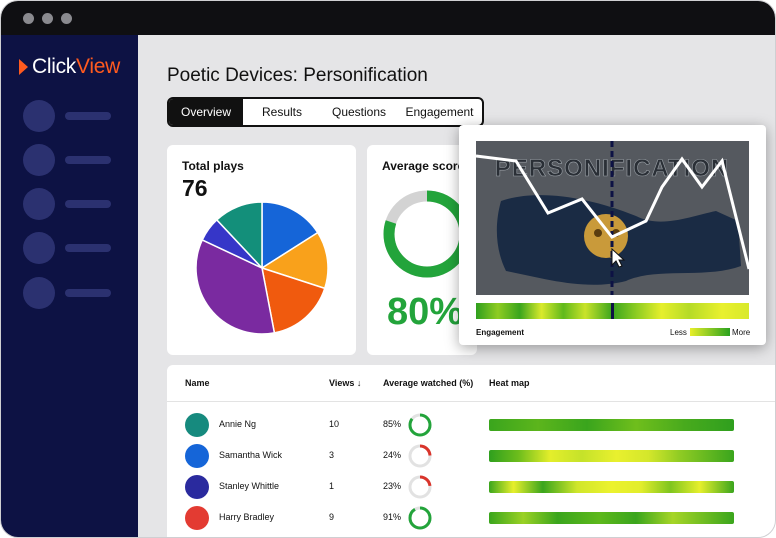 The image size is (776, 538). What do you see at coordinates (392, 424) in the screenshot?
I see `row-average: 85%` at bounding box center [392, 424].